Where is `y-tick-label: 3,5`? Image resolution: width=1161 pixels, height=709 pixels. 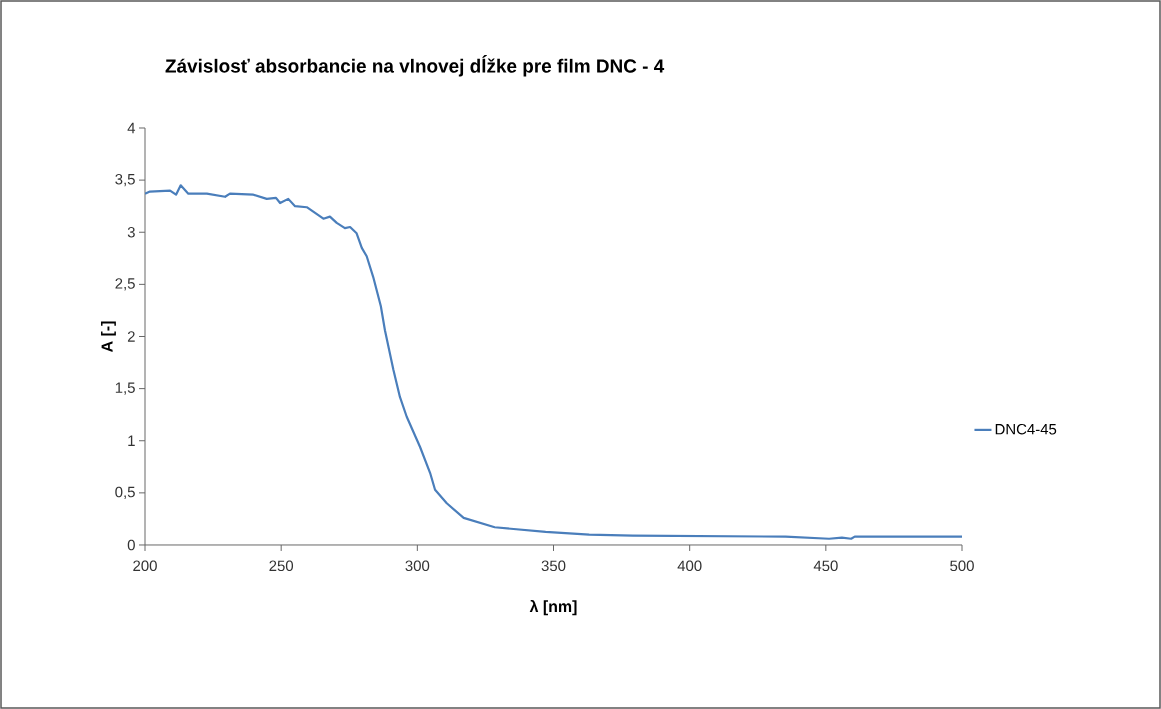
y-tick-label: 3,5 is located at coordinates (125, 180).